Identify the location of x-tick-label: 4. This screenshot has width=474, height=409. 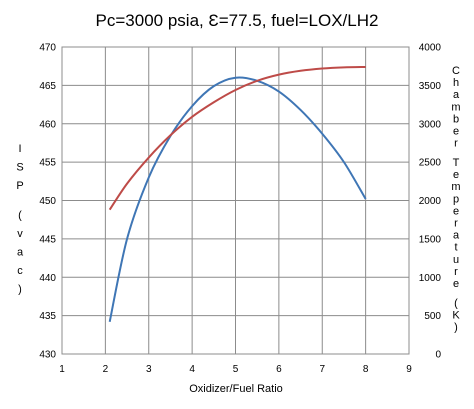
(192, 369).